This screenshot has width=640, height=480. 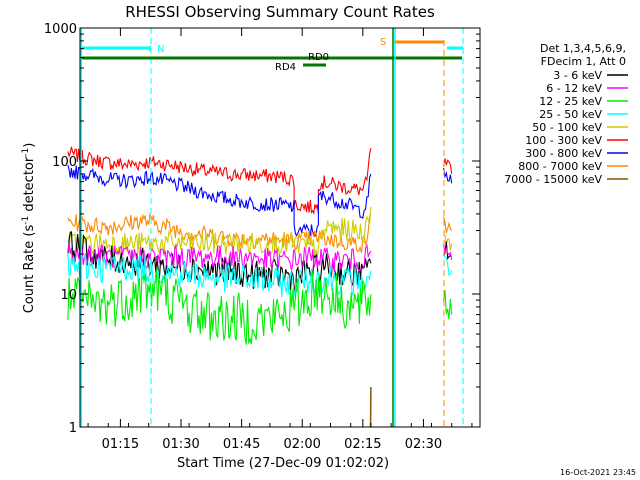 What do you see at coordinates (560, 166) in the screenshot?
I see `legend-label-7: 800 - 7000 keV` at bounding box center [560, 166].